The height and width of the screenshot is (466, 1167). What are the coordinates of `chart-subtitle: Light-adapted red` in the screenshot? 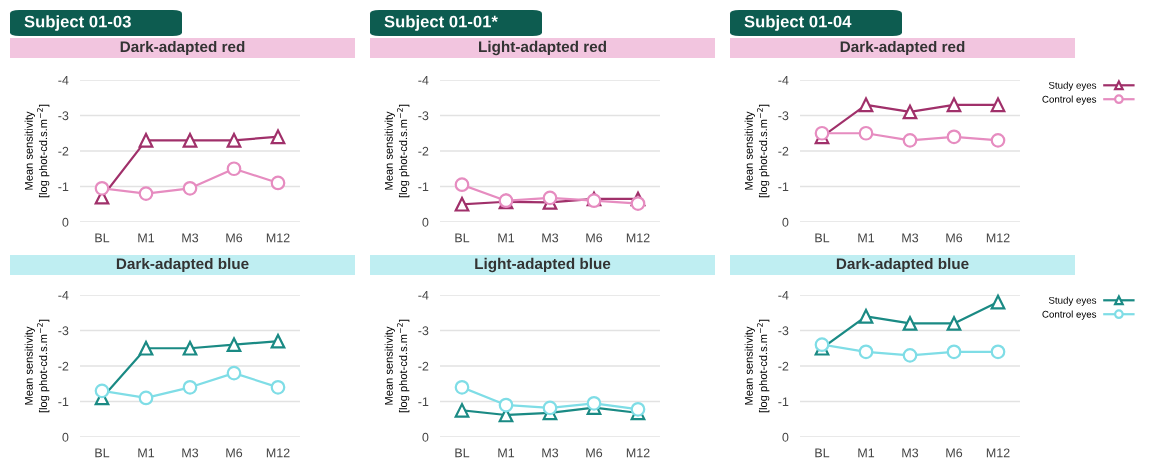 It's located at (543, 48).